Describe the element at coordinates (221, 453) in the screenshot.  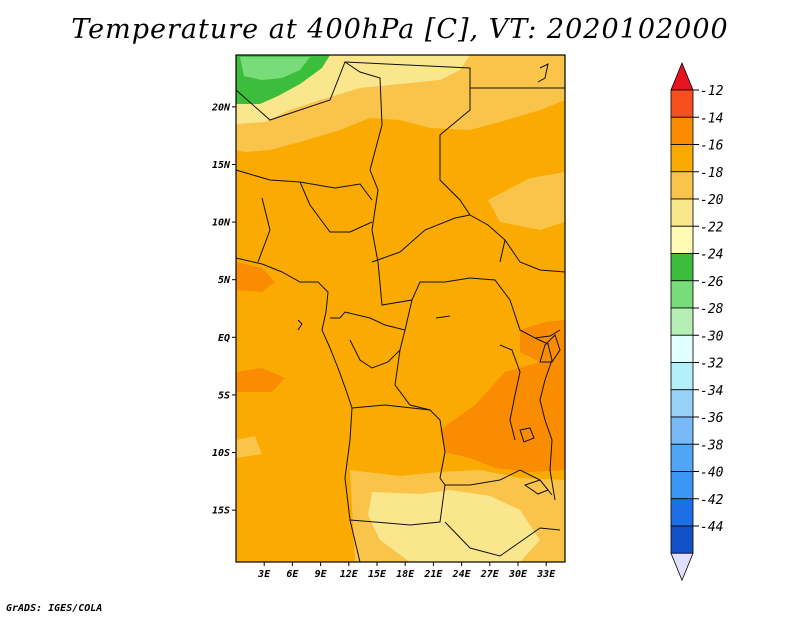
I see `lat-tick-label: 10S` at that location.